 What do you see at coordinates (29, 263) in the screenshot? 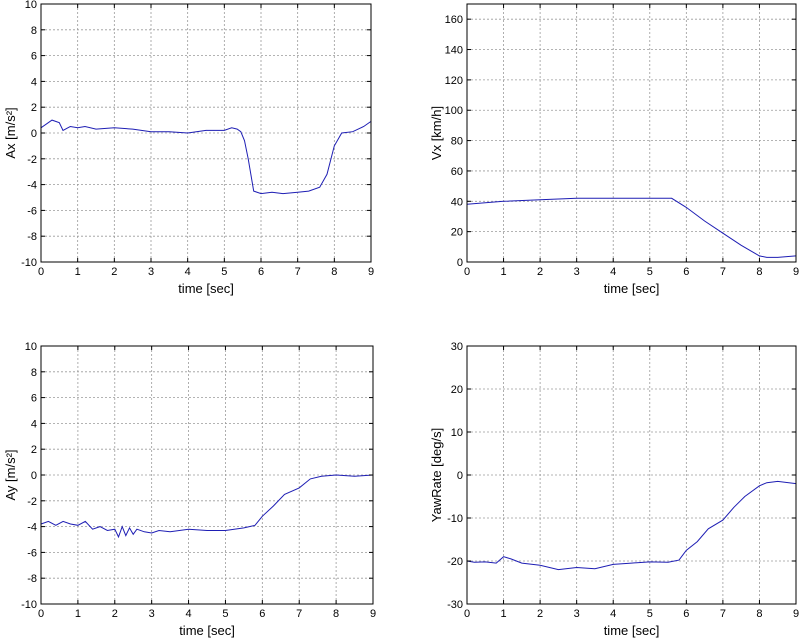
I see `ax-y-tick-label: -10` at bounding box center [29, 263].